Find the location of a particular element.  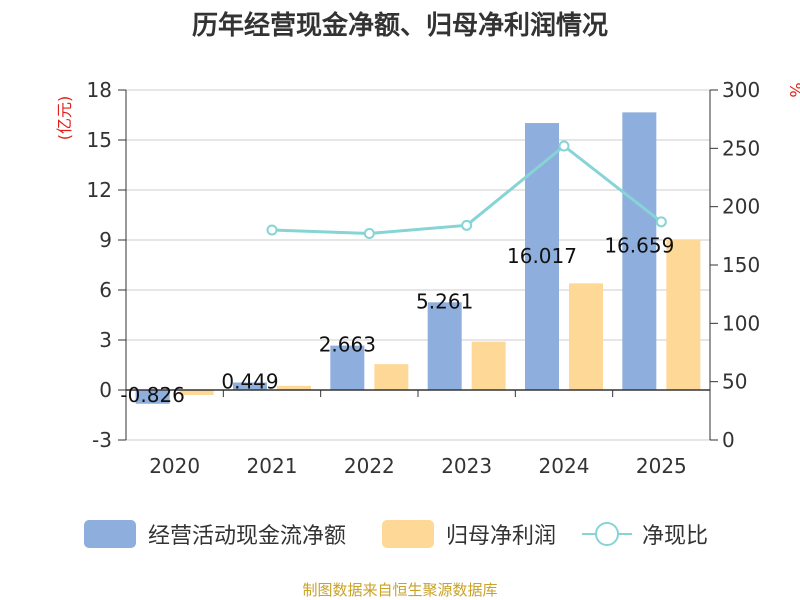

source-note: 制图数据来自恒生聚源数据库 is located at coordinates (399, 590).